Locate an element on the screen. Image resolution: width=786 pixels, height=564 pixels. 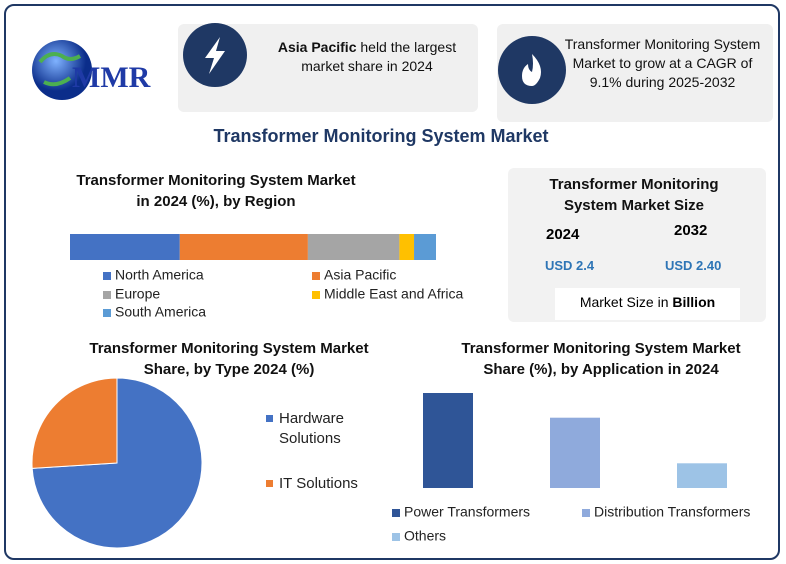
legend-label: Middle East and Africa is located at coordinates (394, 294).